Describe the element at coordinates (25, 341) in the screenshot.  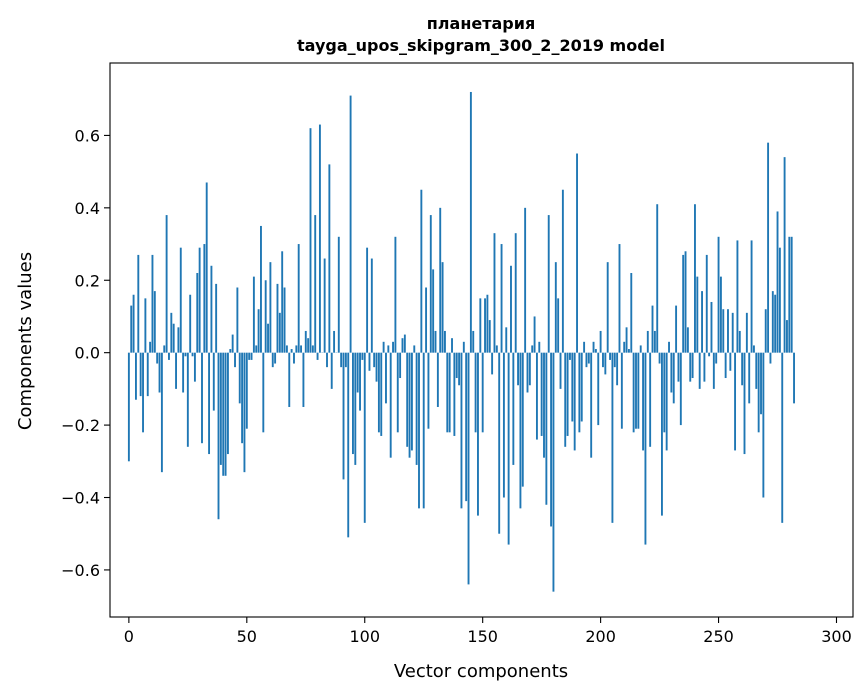
I see `y-axis-label: Components values` at that location.